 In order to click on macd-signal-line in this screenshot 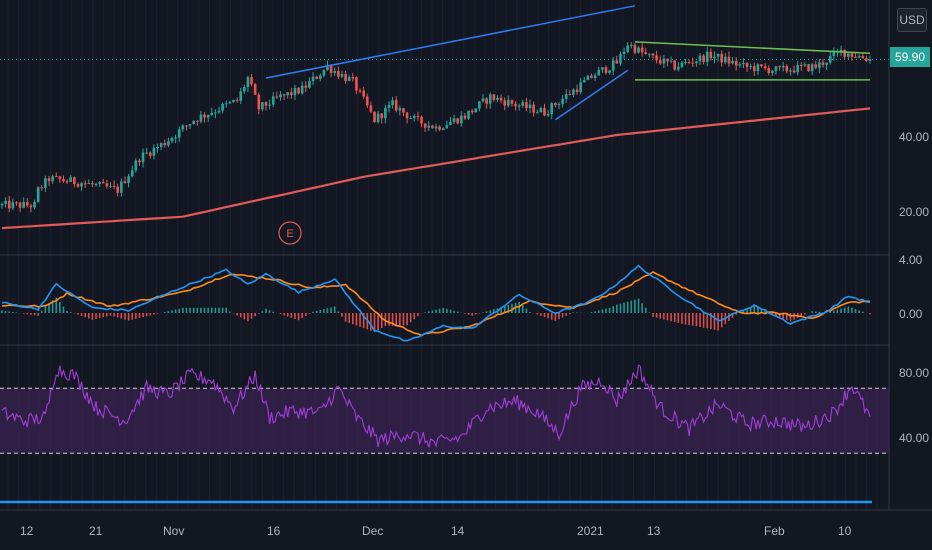, I will do `click(436, 303)`.